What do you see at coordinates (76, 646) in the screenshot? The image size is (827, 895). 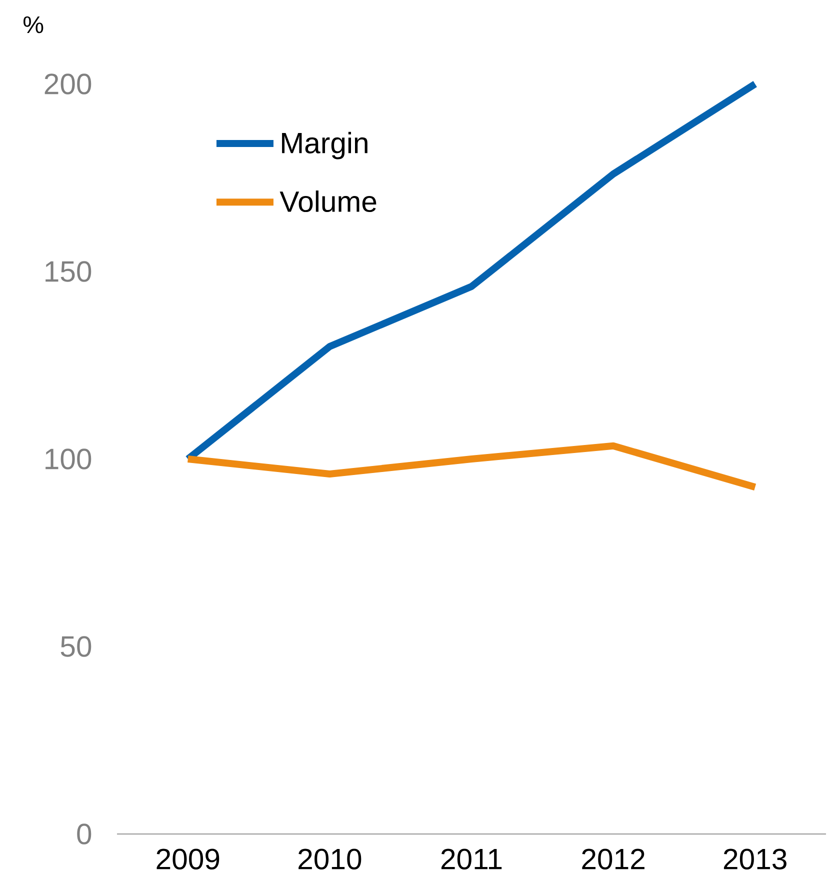 I see `y-tick-label: 50` at bounding box center [76, 646].